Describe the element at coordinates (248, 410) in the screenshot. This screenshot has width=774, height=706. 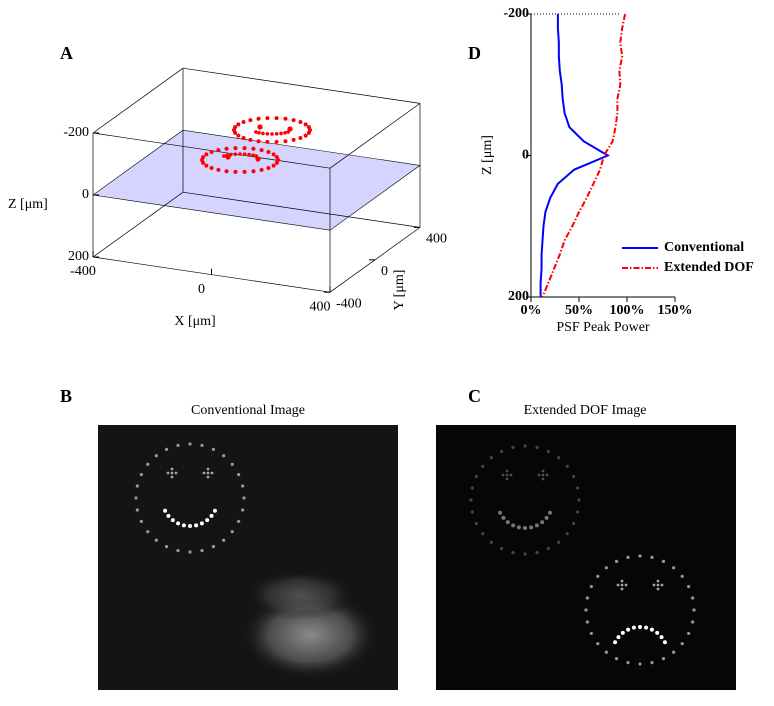
I see `image-title: Conventional Image` at that location.